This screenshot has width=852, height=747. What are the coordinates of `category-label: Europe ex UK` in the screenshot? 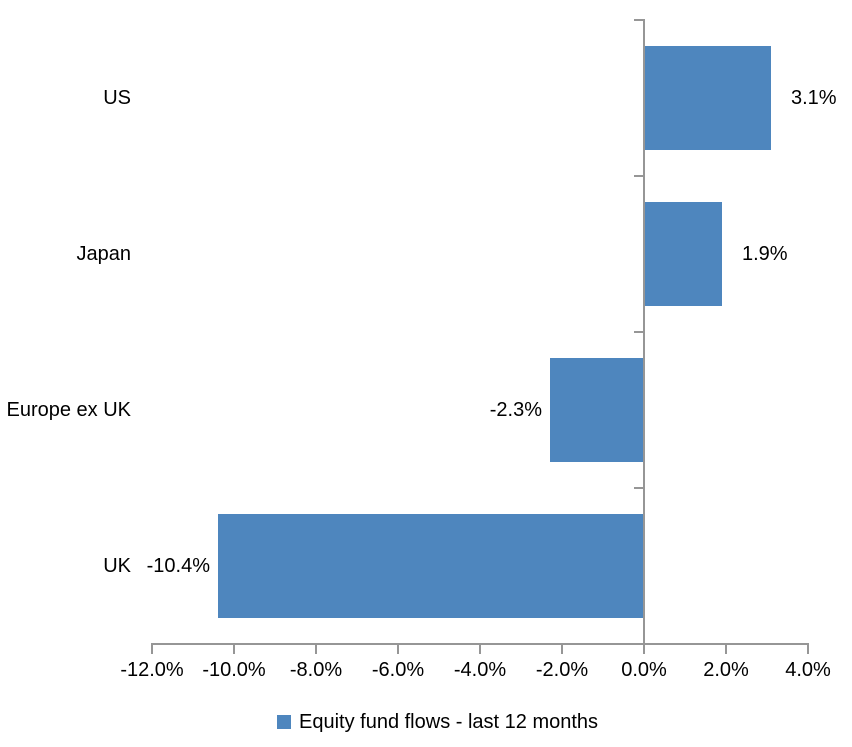 It's located at (68, 410).